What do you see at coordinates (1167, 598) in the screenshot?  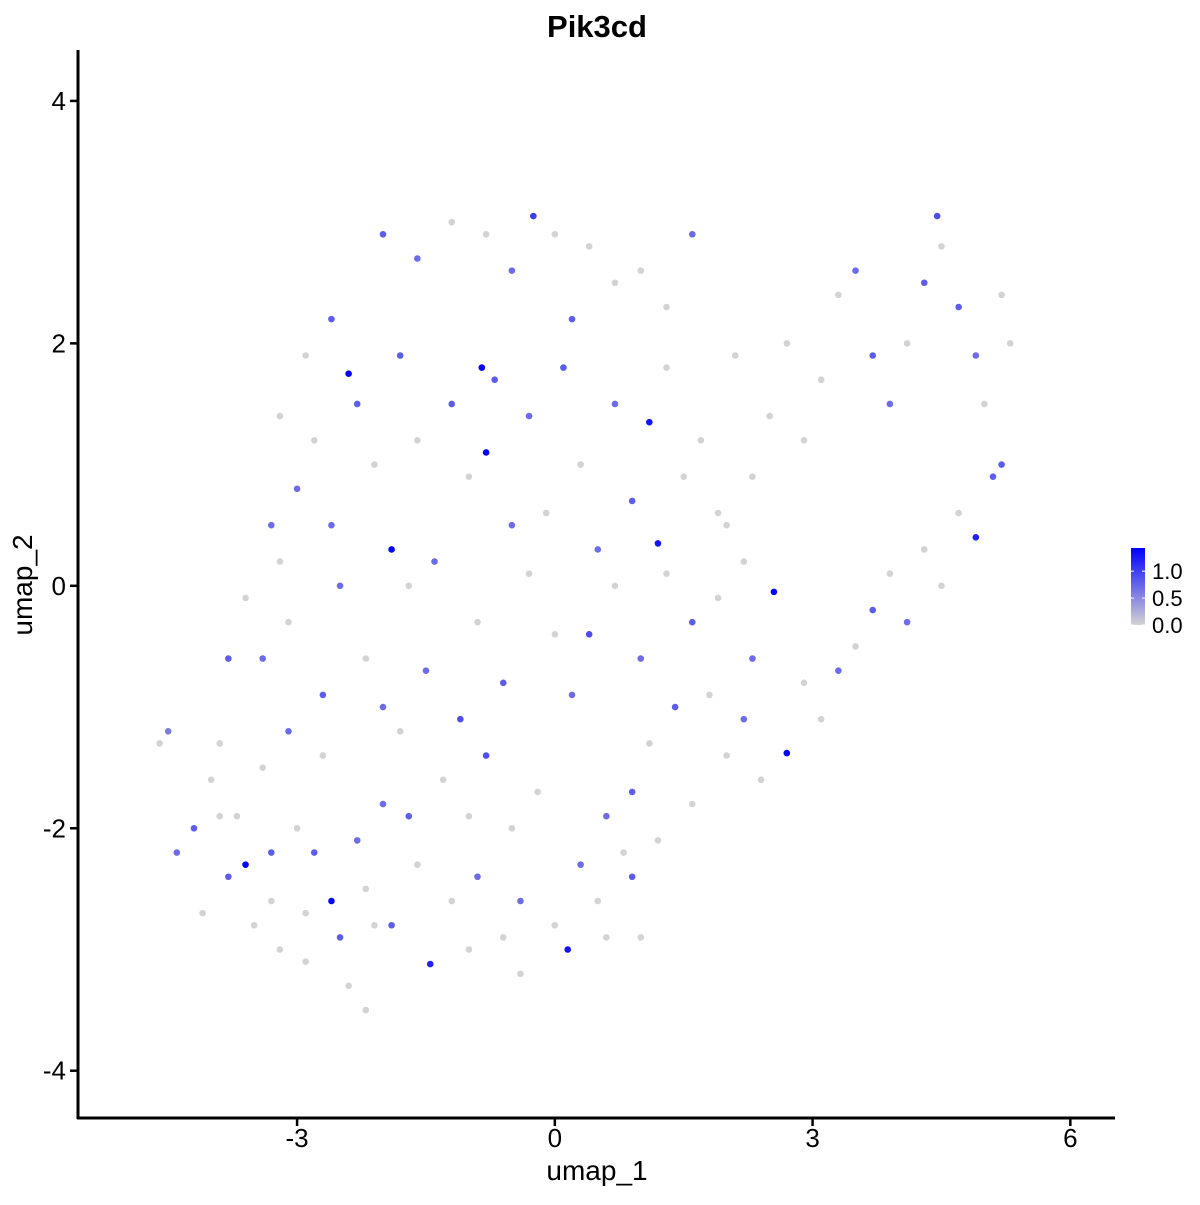 I see `colorbar-tick-label: 0.5` at bounding box center [1167, 598].